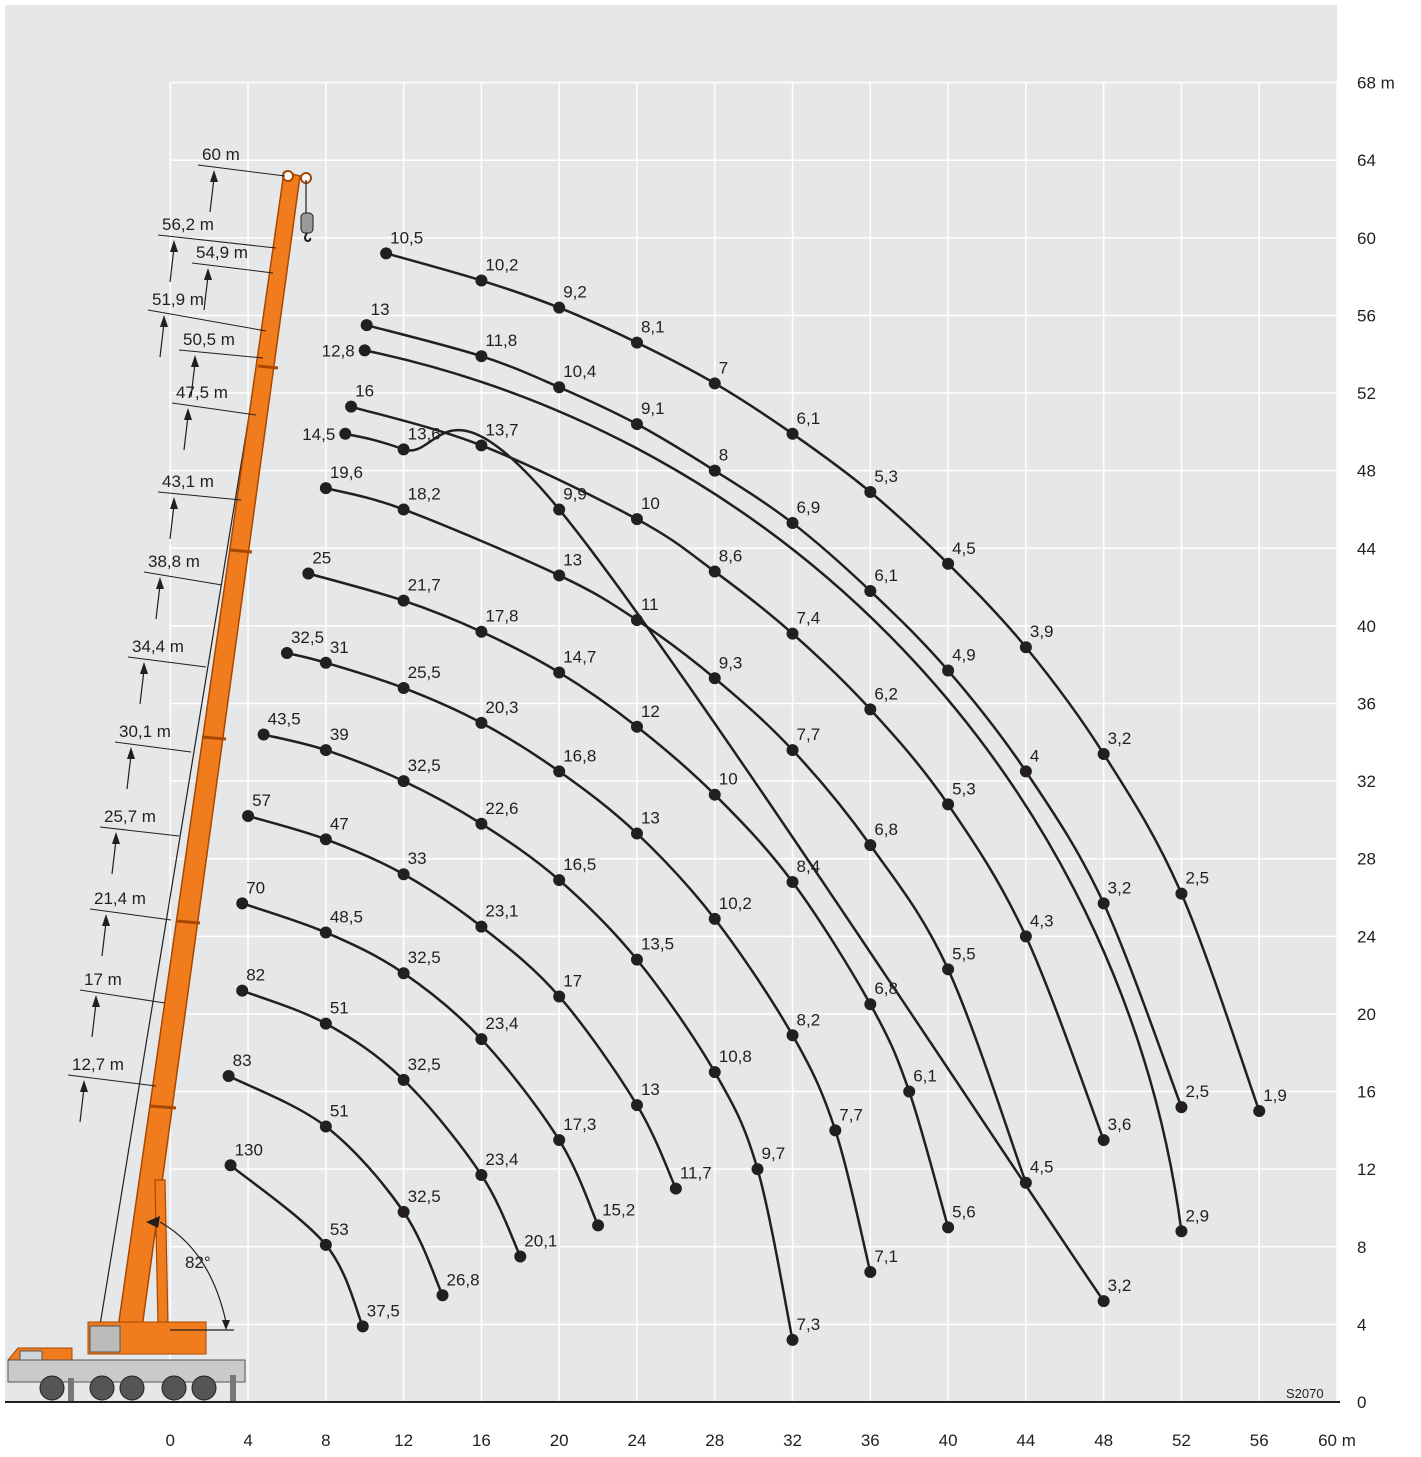 The width and height of the screenshot is (1421, 1457). I want to click on load-label: 10,2, so click(501, 265).